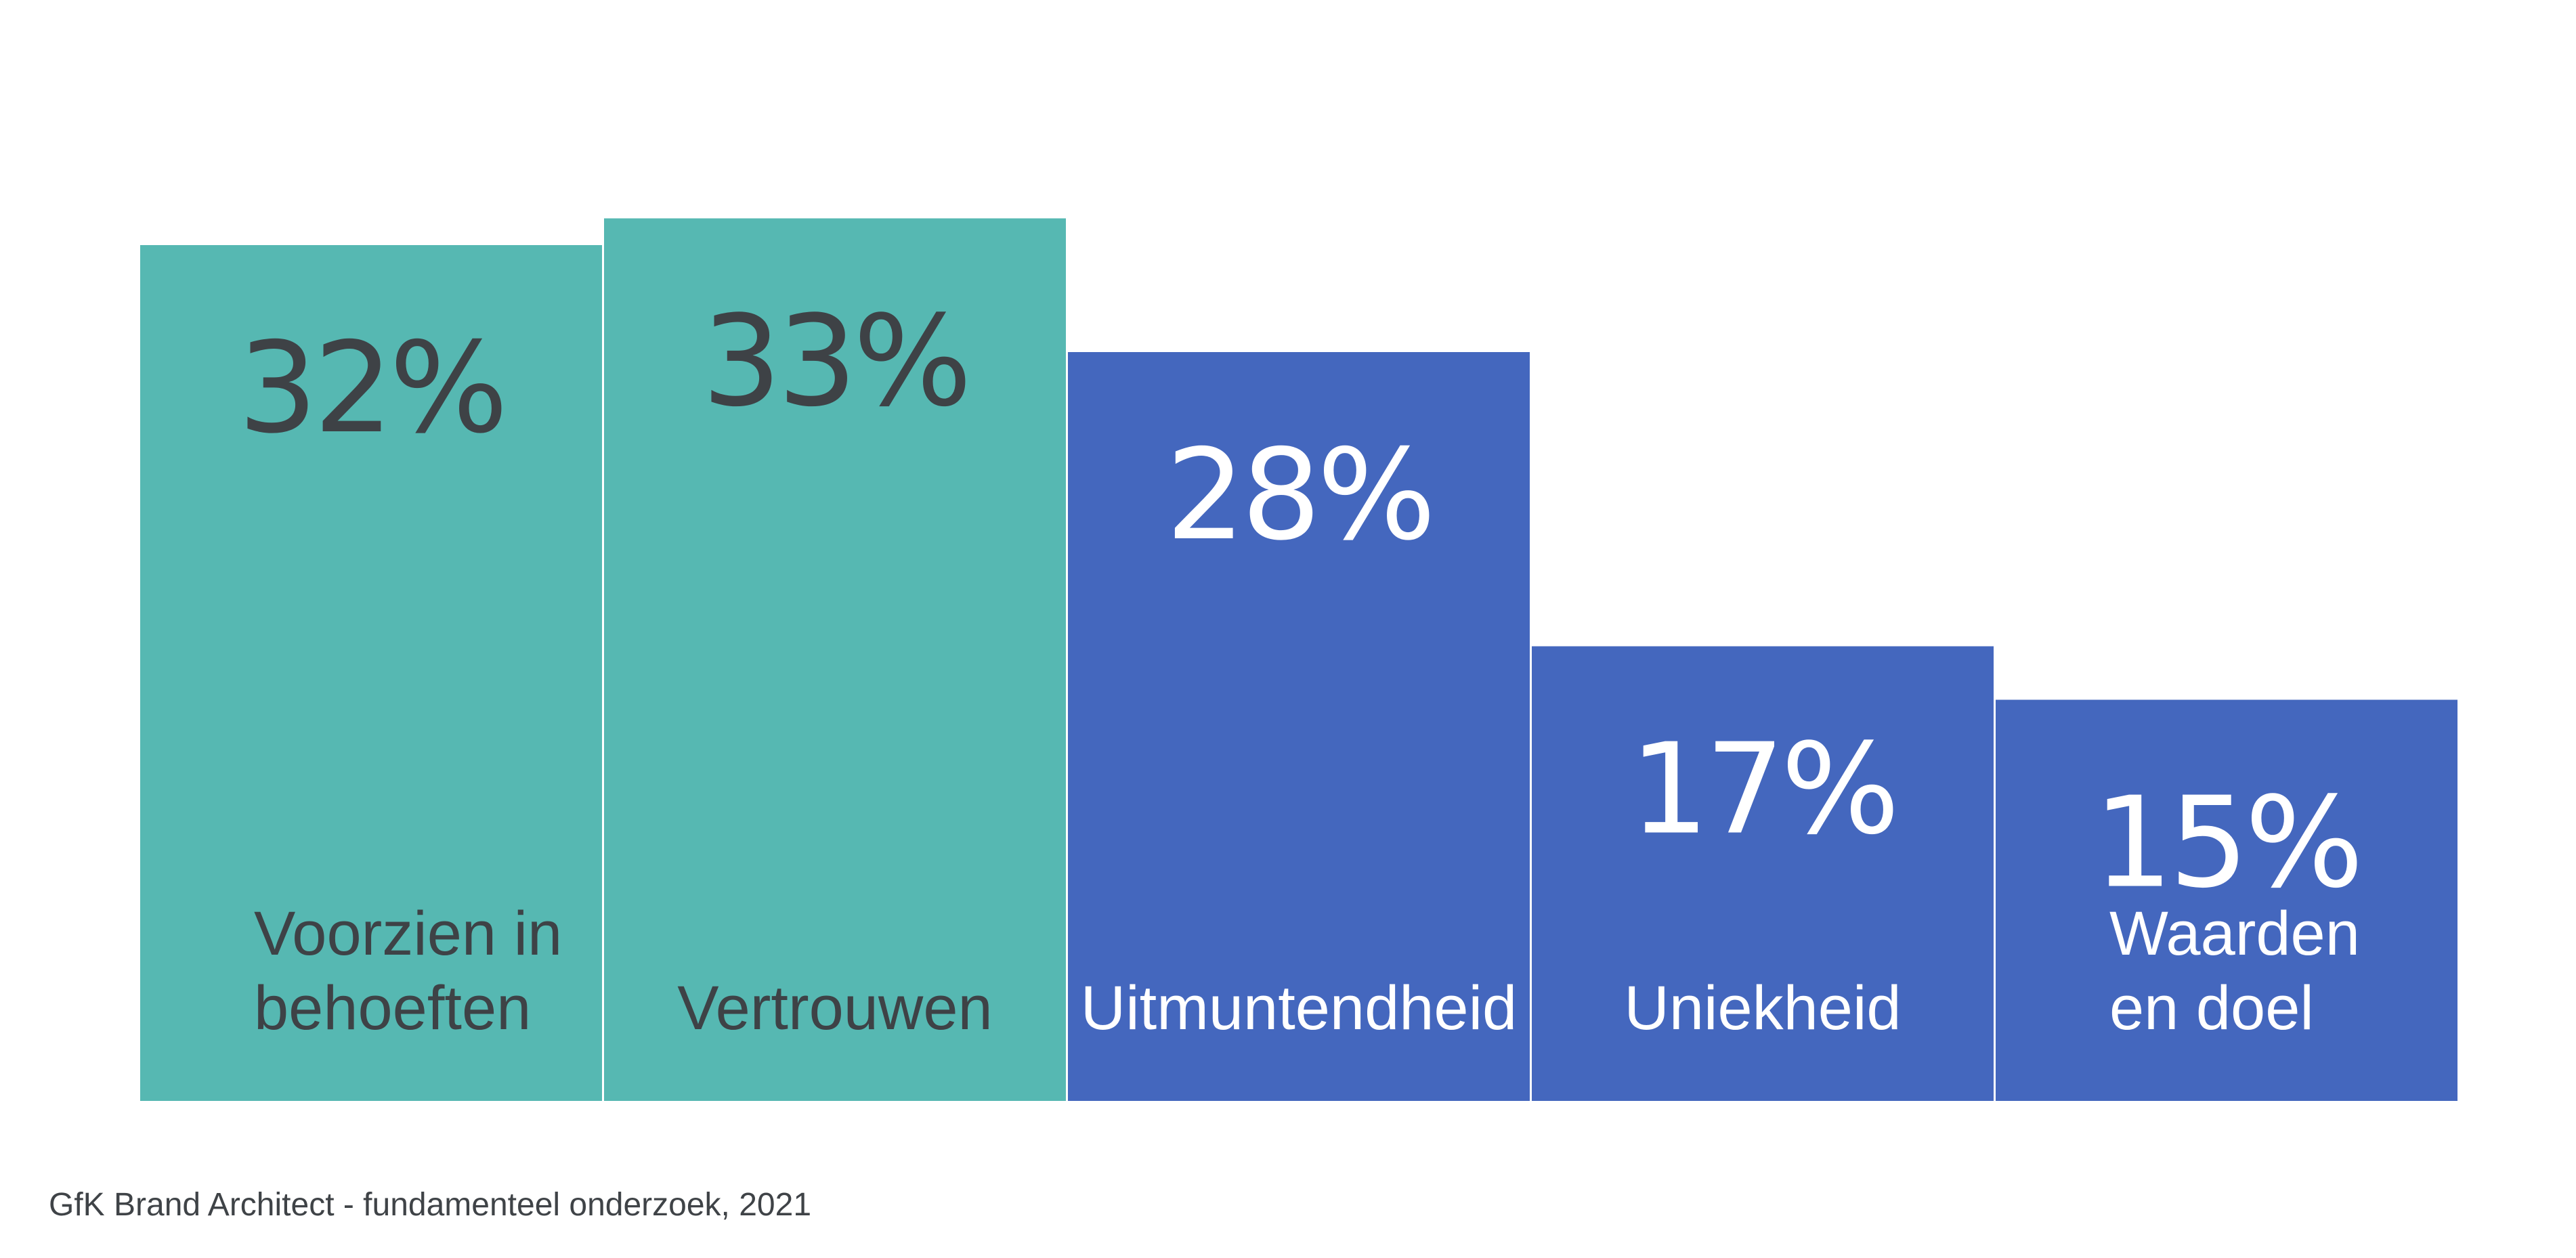 This screenshot has height=1258, width=2576. What do you see at coordinates (371, 388) in the screenshot?
I see `value-label-voorzien-in-behoeften: 32%` at bounding box center [371, 388].